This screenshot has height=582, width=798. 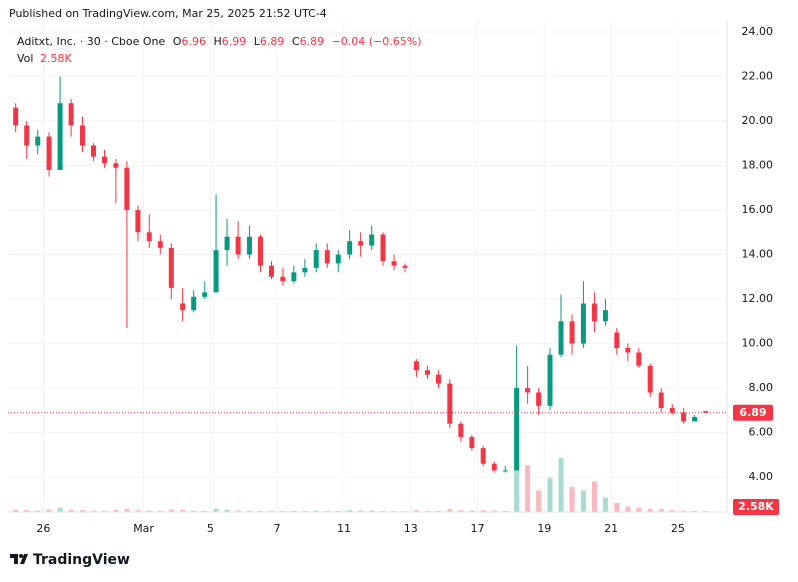 I want to click on last-price-badge, so click(x=753, y=412).